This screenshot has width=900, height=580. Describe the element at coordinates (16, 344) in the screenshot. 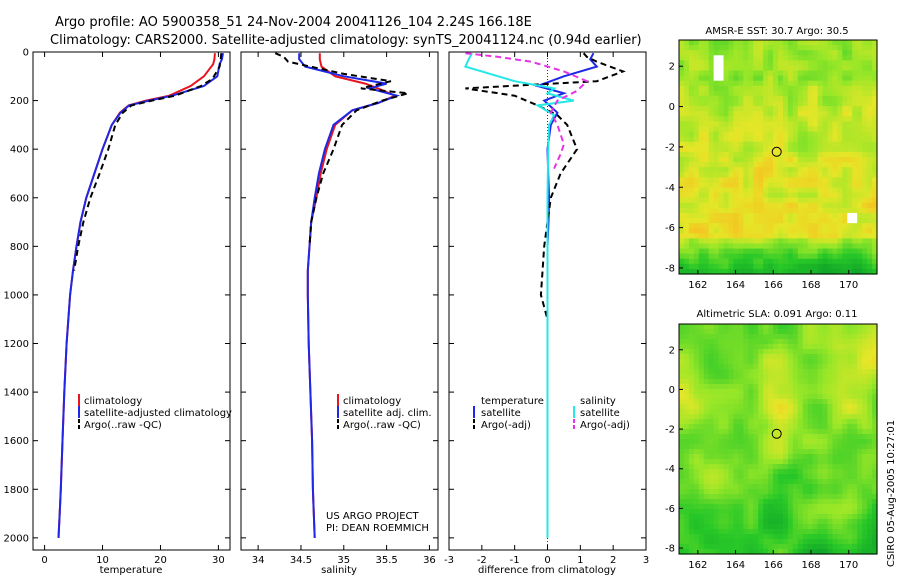

I see `ytick-label: 1200` at that location.